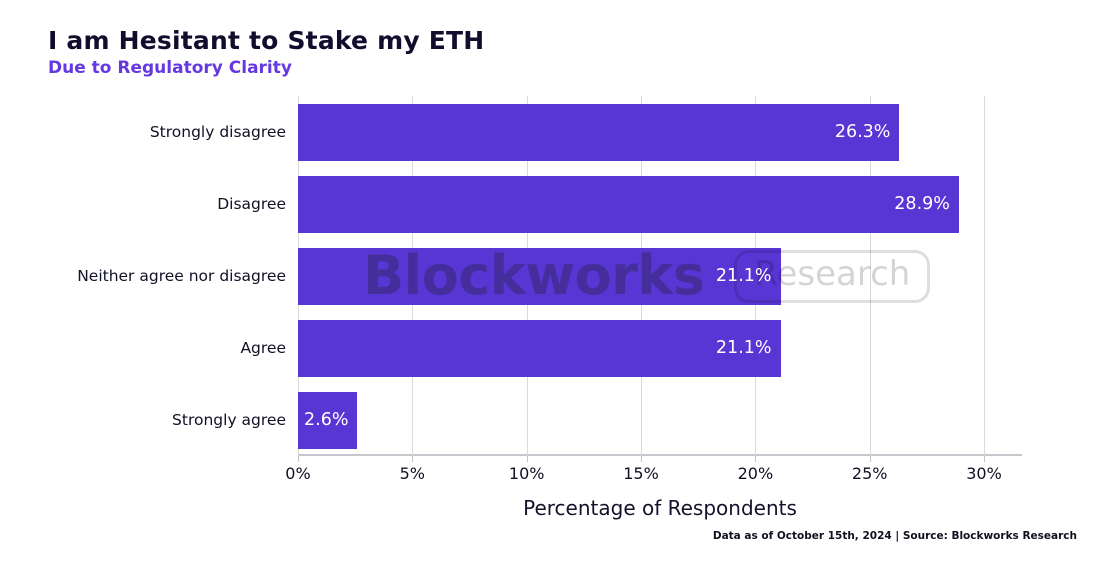 The width and height of the screenshot is (1101, 566). What do you see at coordinates (412, 473) in the screenshot?
I see `x-tick-label-5%: 5%` at bounding box center [412, 473].